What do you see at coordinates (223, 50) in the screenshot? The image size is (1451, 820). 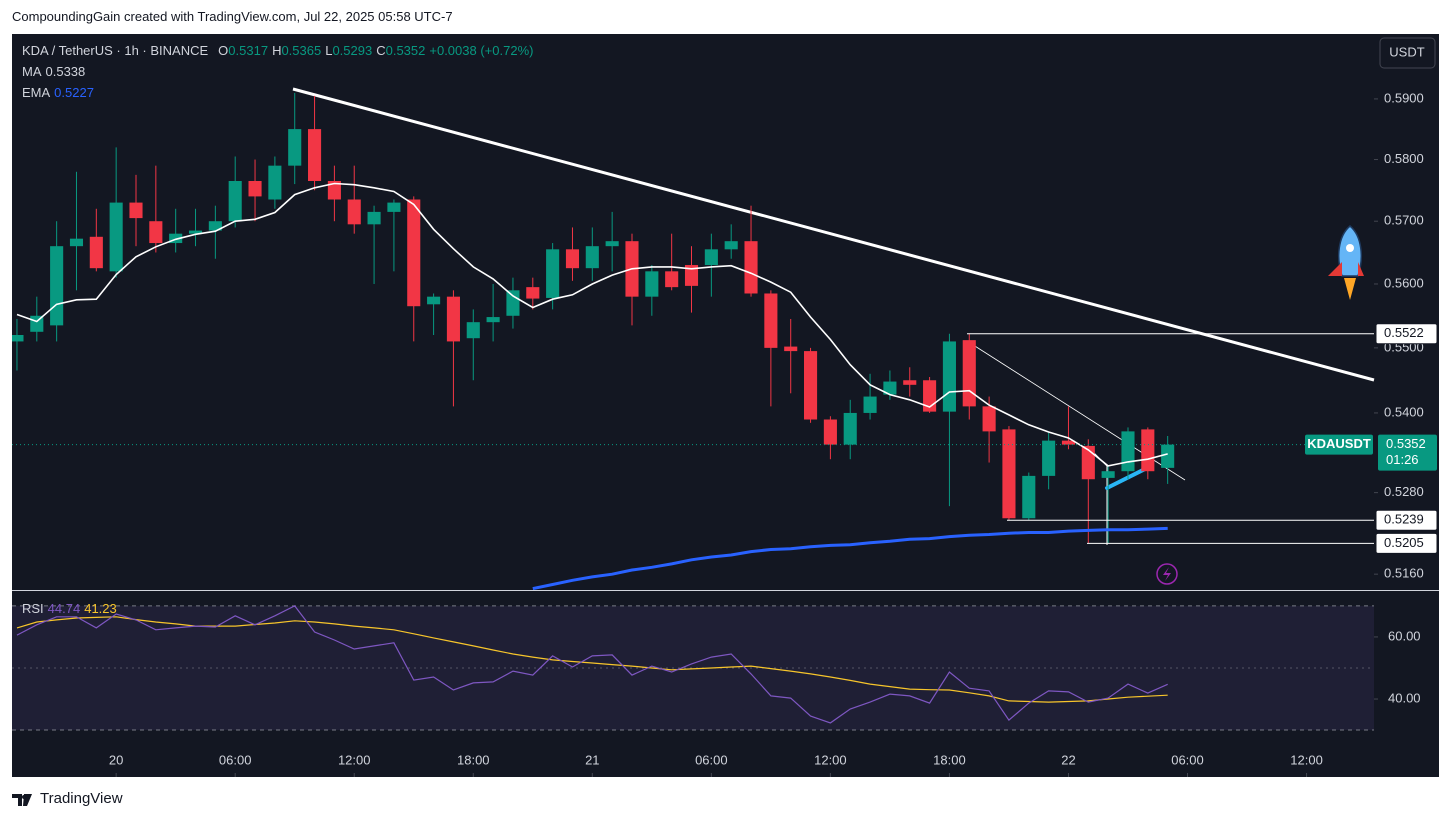 I see `ohlc-key: O` at bounding box center [223, 50].